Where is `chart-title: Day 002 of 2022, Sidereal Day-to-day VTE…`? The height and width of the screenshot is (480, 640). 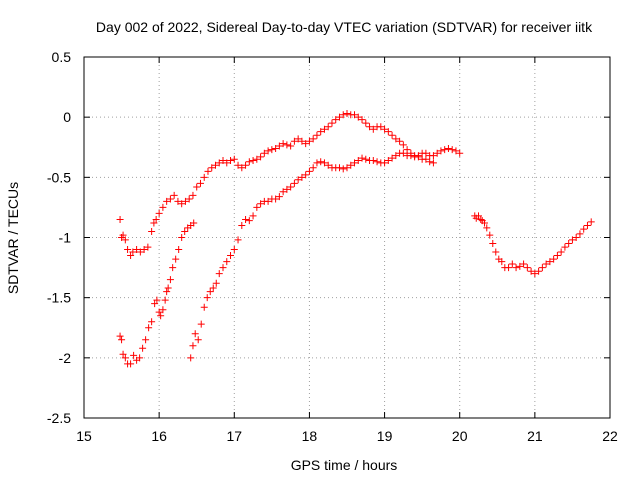
chart-title: Day 002 of 2022, Sidereal Day-to-day VTE… is located at coordinates (344, 27).